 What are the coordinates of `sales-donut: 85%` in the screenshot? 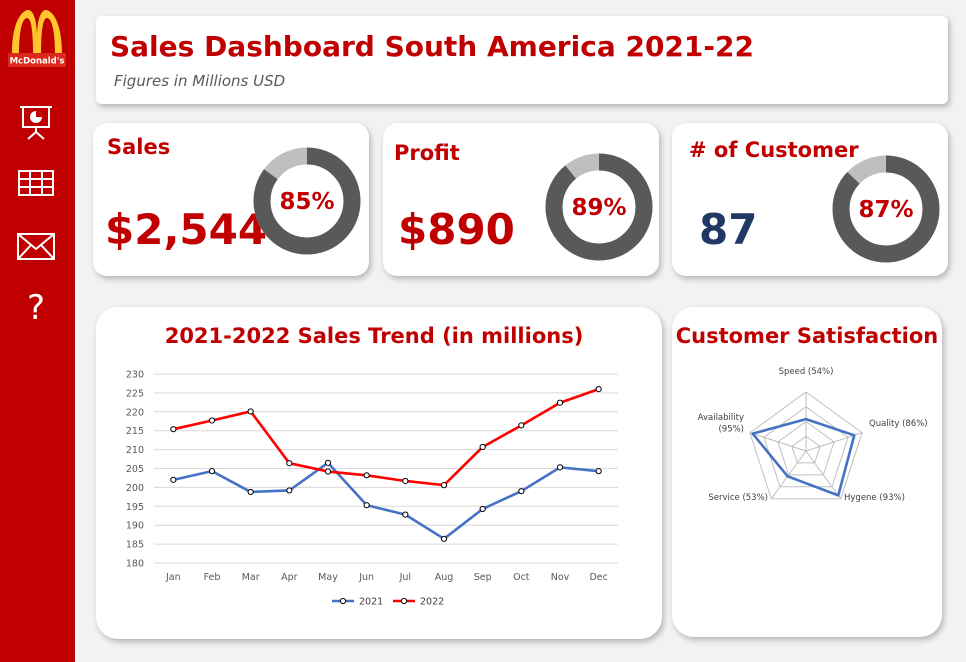 It's located at (307, 201).